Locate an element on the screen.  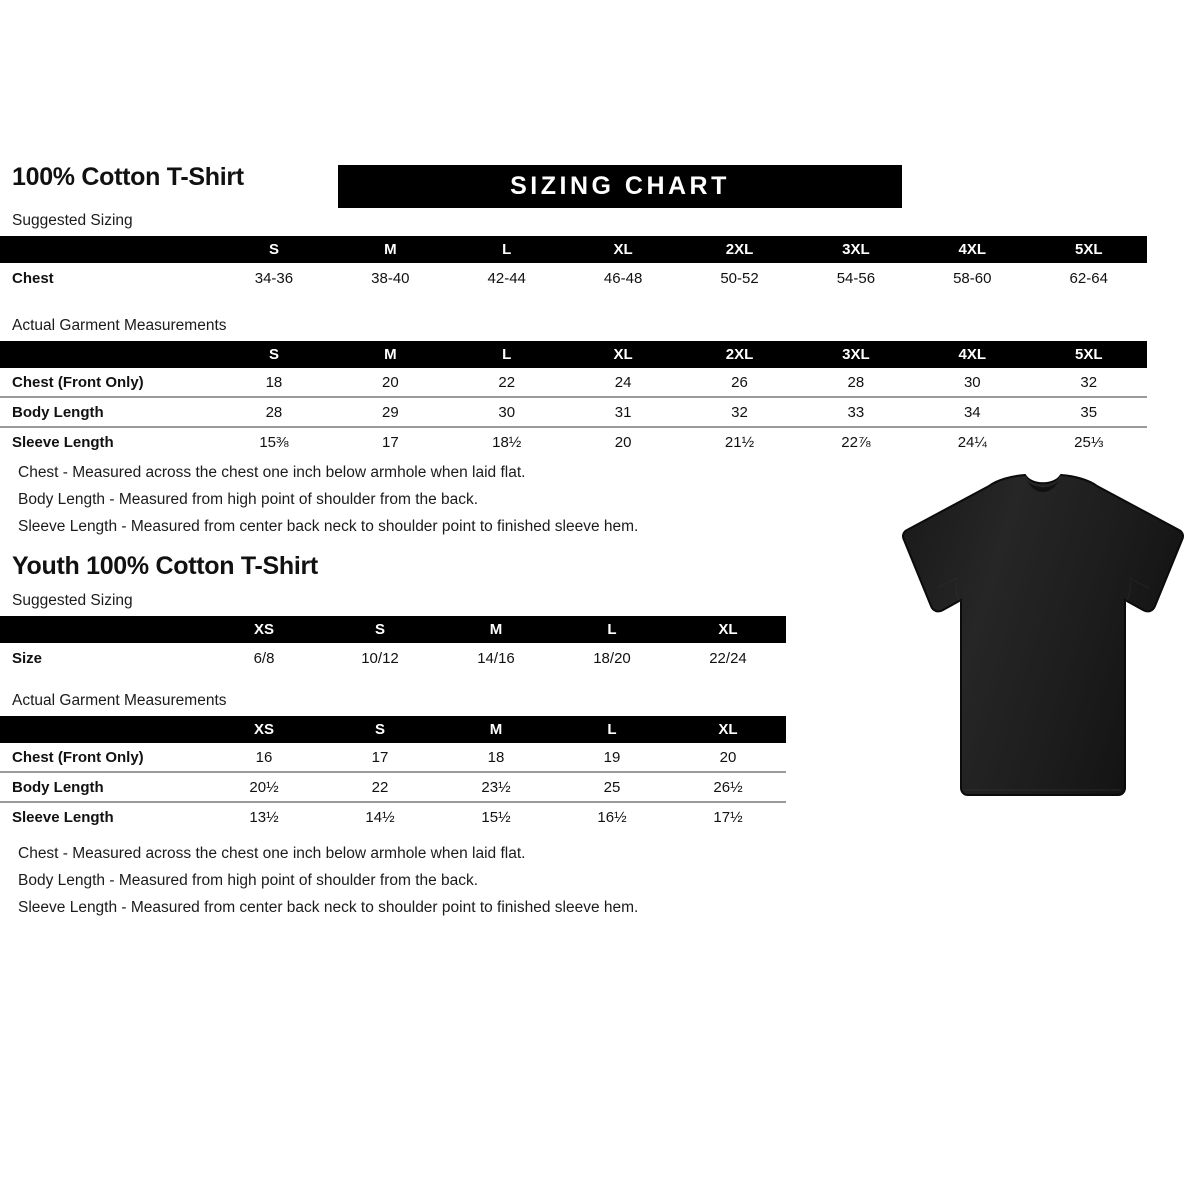
table-cell: 21½ is located at coordinates (739, 441).